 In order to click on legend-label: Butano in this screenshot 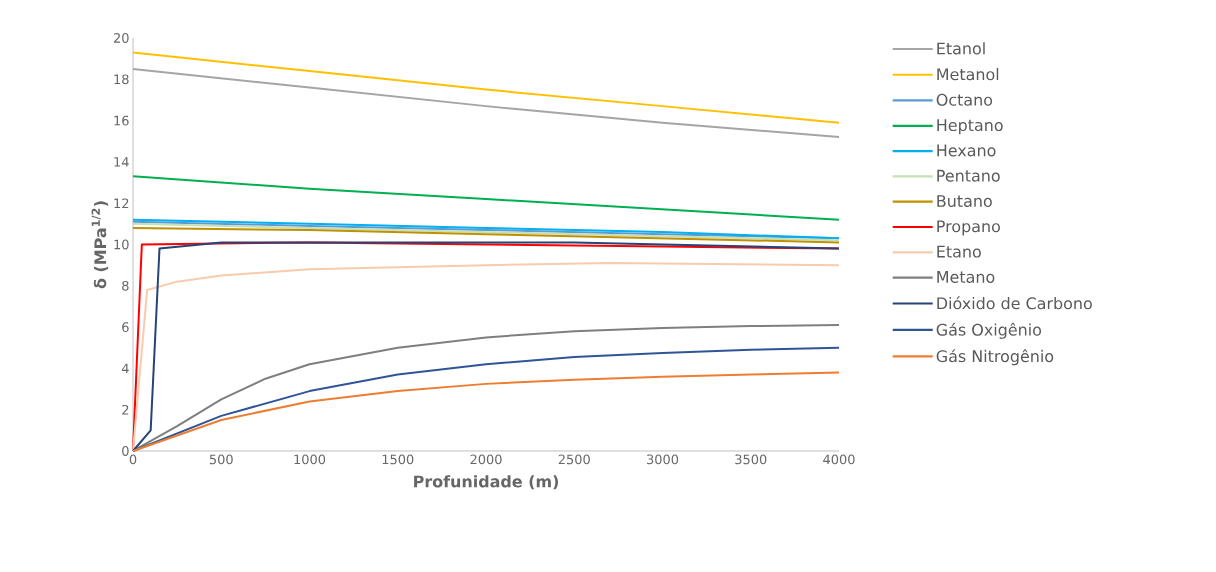, I will do `click(964, 201)`.